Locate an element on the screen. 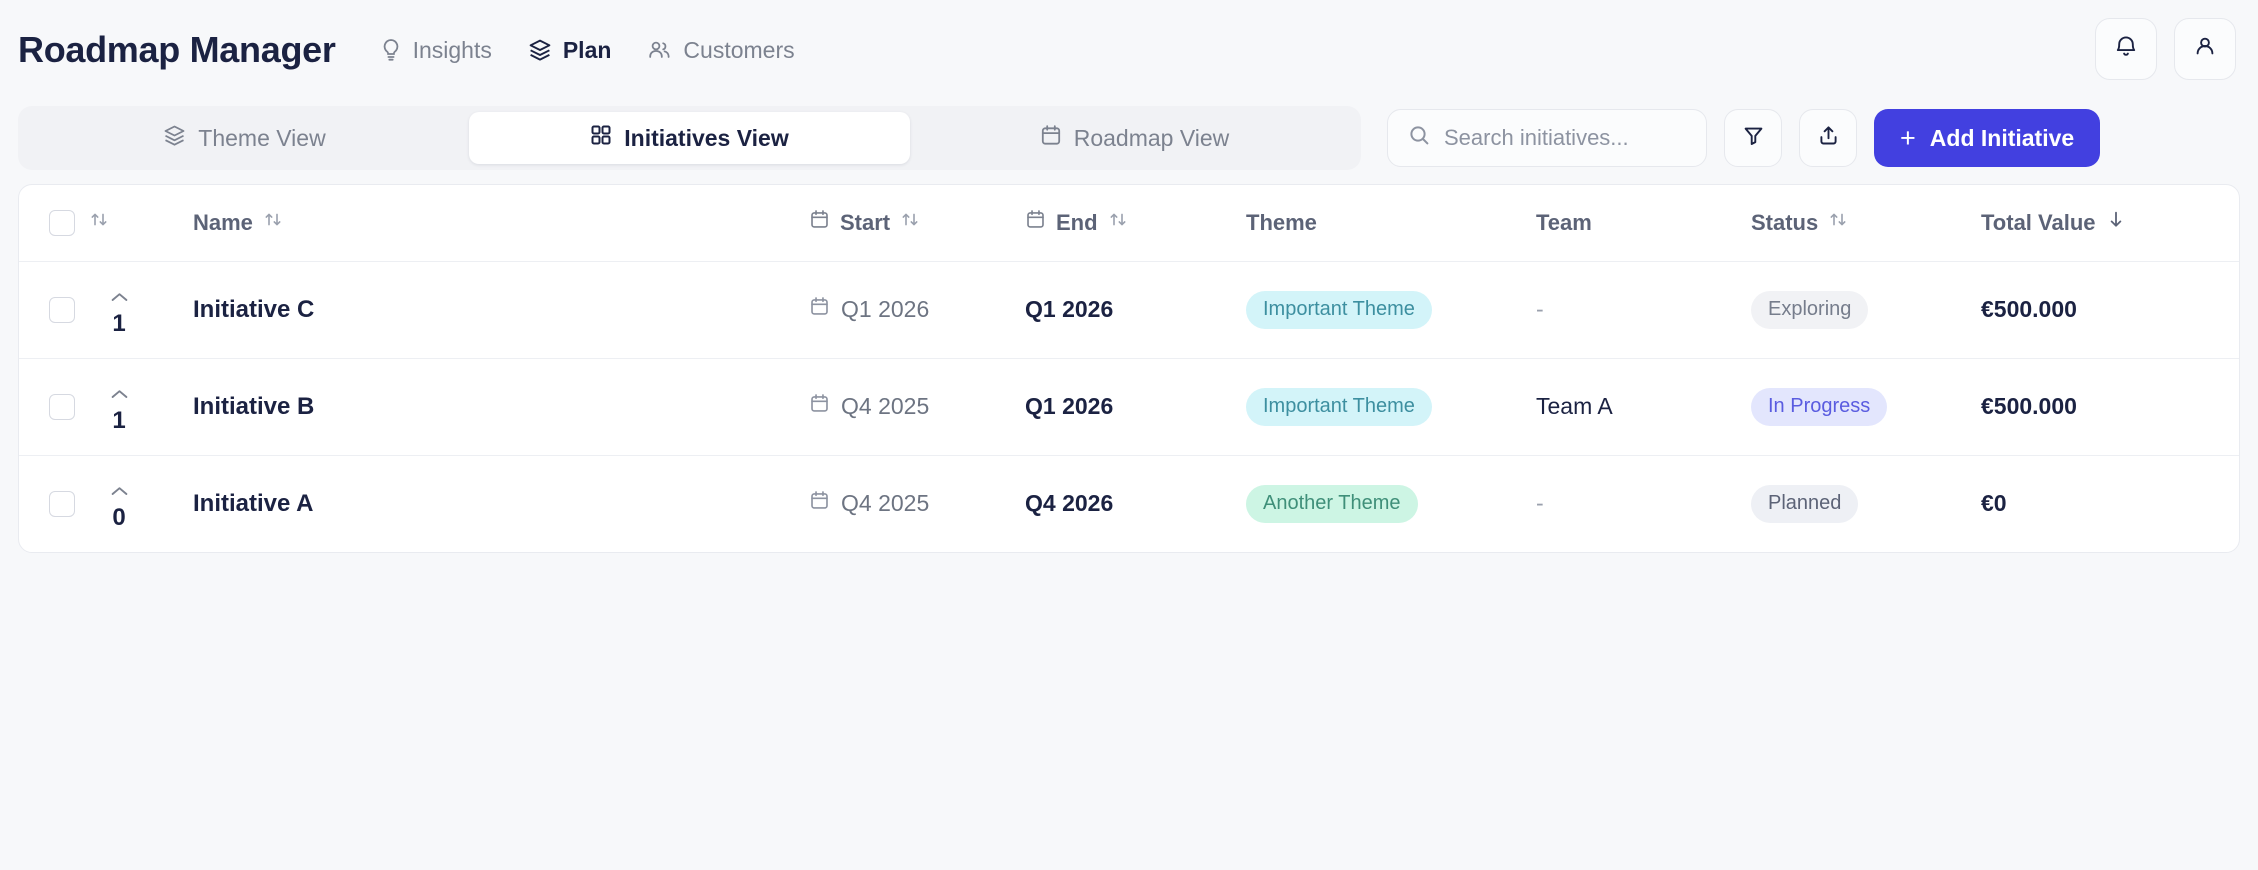 This screenshot has width=2258, height=870. user-icon is located at coordinates (2205, 49).